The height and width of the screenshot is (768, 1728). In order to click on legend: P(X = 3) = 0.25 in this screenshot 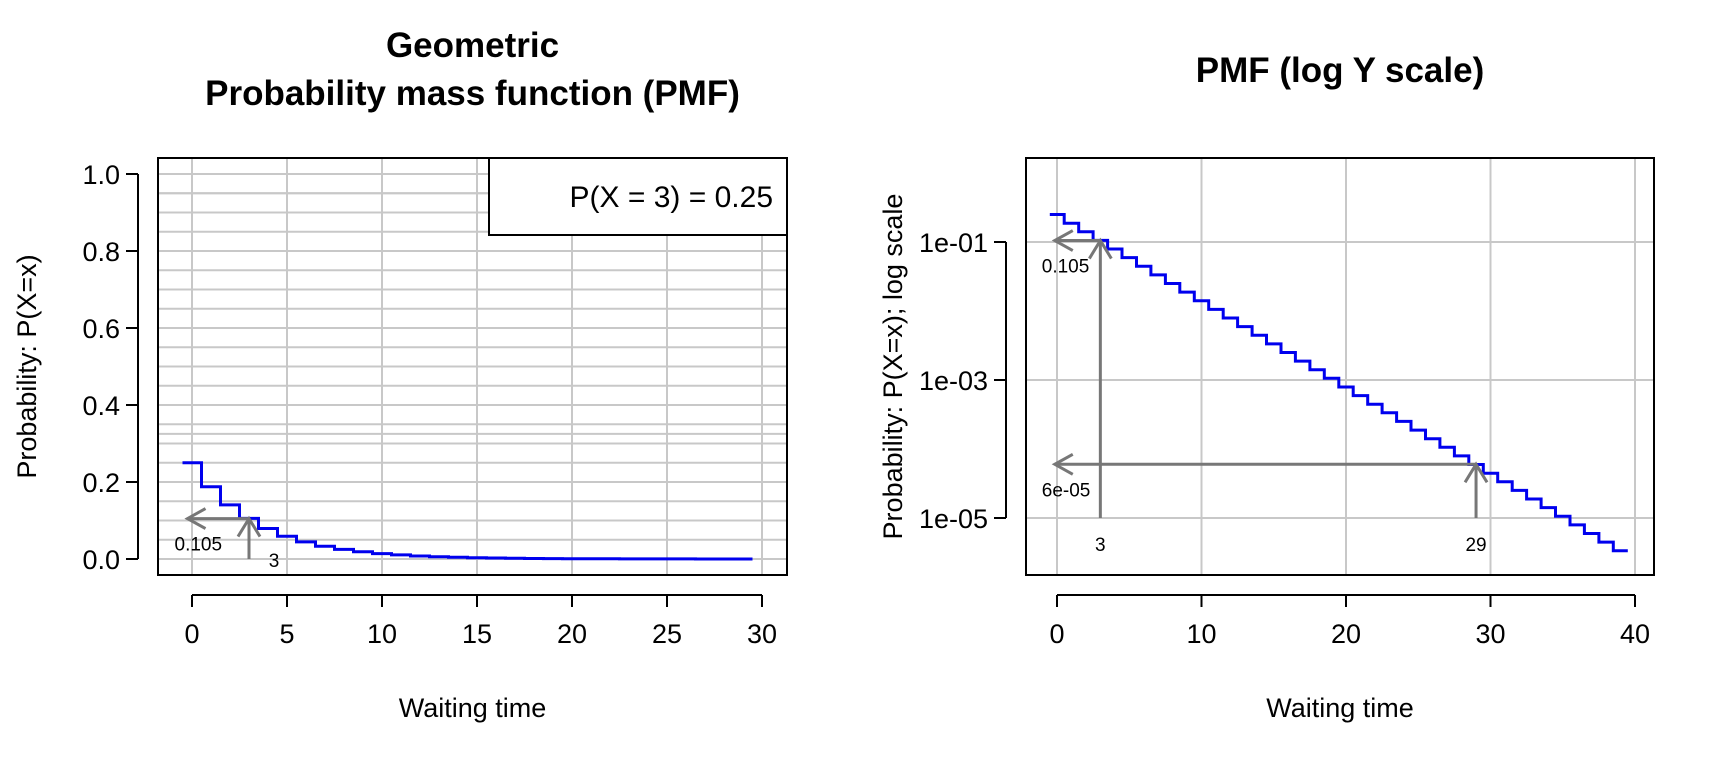, I will do `click(638, 196)`.